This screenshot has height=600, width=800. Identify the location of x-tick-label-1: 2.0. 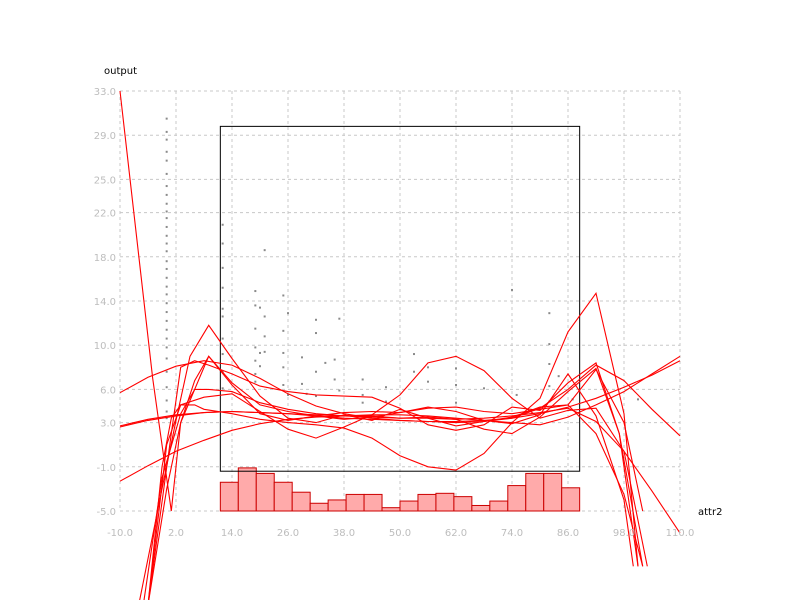
(176, 533).